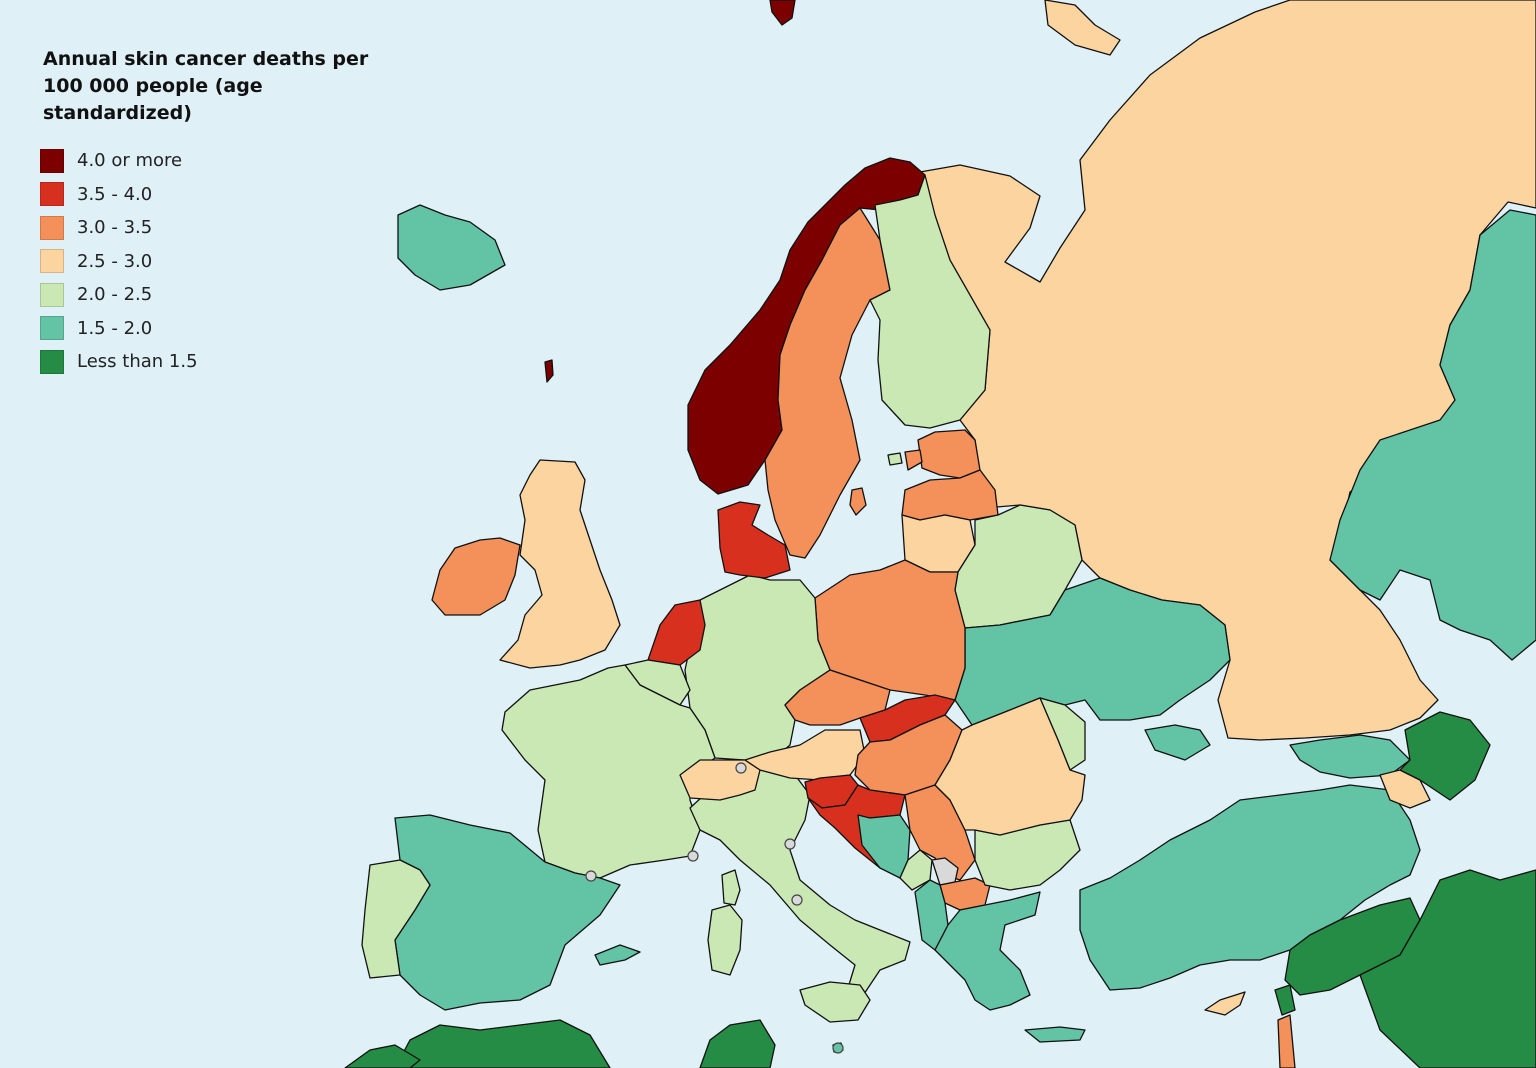 The height and width of the screenshot is (1068, 1536). Describe the element at coordinates (206, 161) in the screenshot. I see `legend-item: 4.0 or more` at that location.